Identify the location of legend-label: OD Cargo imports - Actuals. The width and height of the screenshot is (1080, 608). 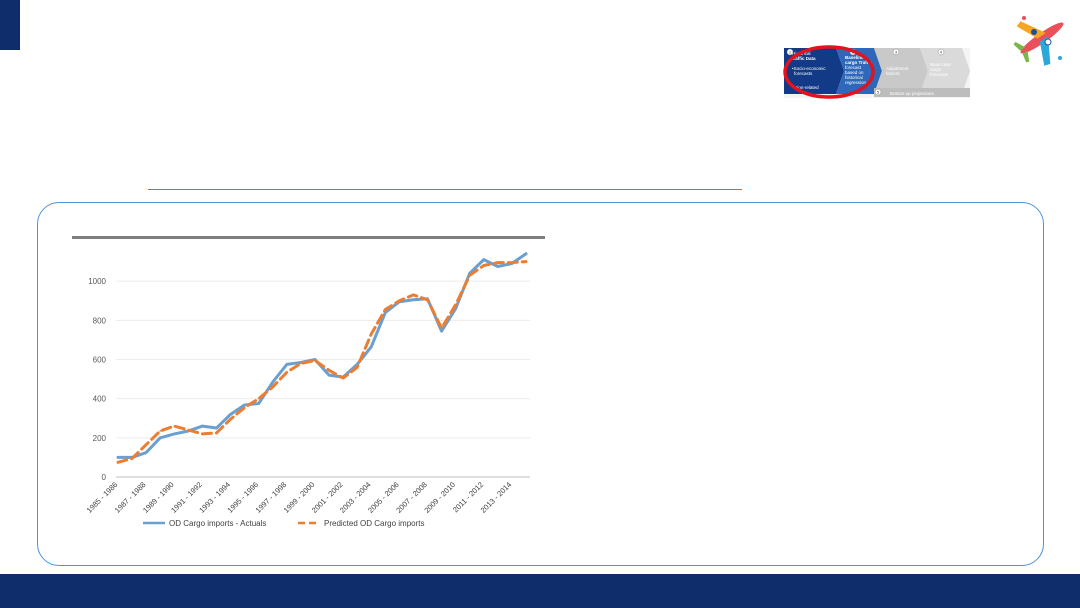
(217, 523).